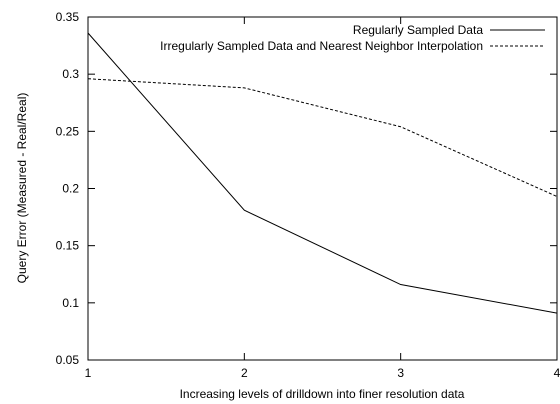 The height and width of the screenshot is (404, 560). What do you see at coordinates (22, 188) in the screenshot?
I see `y-axis-title: Query Error (Measured - Real/Real)` at bounding box center [22, 188].